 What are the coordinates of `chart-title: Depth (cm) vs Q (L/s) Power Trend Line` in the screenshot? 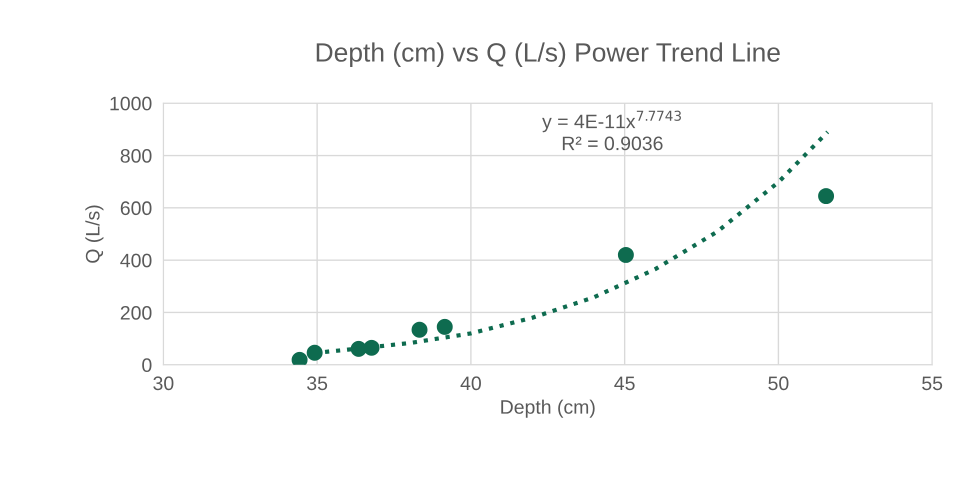 It's located at (548, 55).